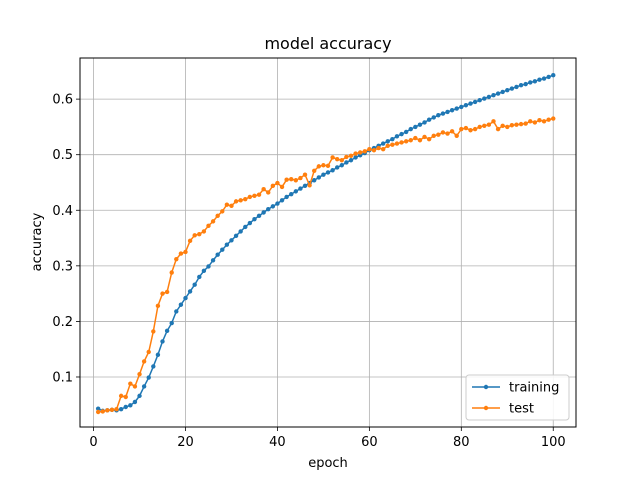 The image size is (640, 480). What do you see at coordinates (521, 409) in the screenshot?
I see `legend-label-test: test` at bounding box center [521, 409].